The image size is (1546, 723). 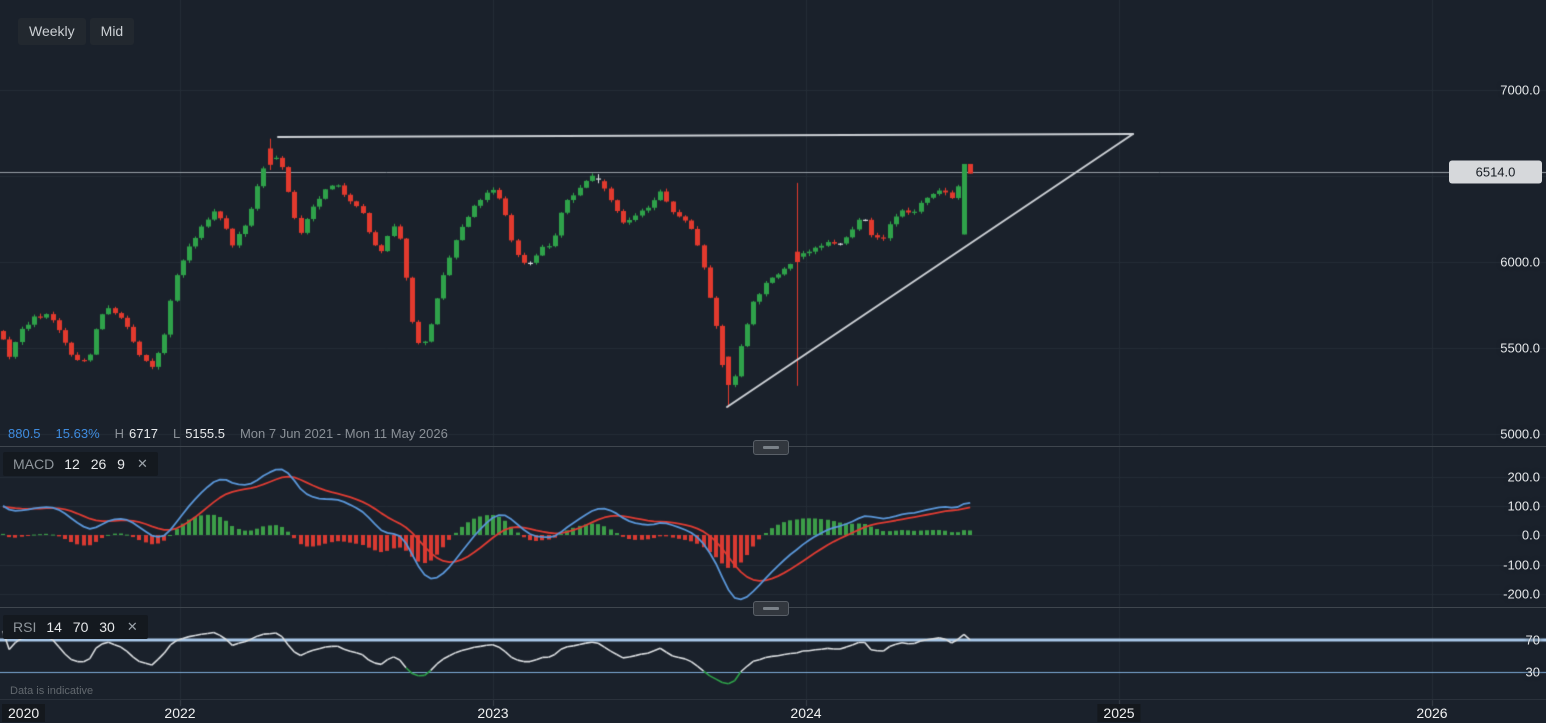 What do you see at coordinates (205, 433) in the screenshot?
I see `low-value: 5155.5` at bounding box center [205, 433].